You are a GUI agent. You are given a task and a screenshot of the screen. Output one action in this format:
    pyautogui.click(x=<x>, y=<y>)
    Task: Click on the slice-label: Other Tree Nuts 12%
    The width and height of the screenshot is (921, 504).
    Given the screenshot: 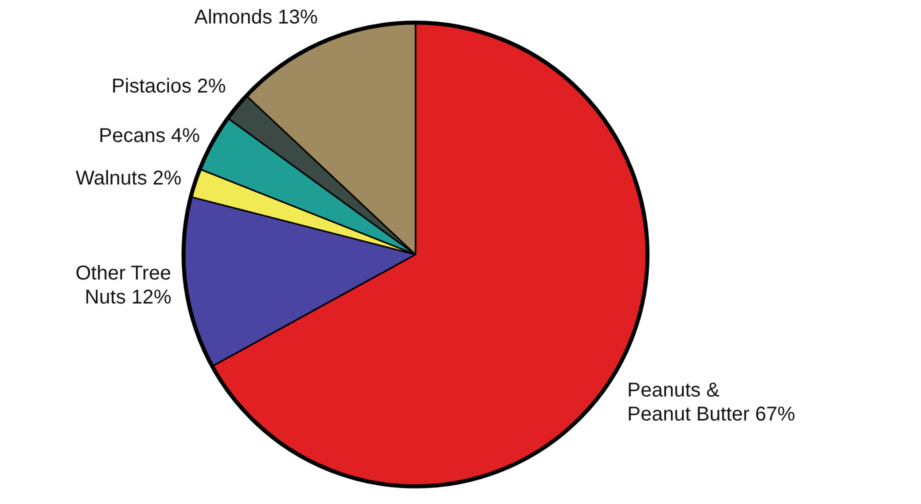 What is the action you would take?
    pyautogui.click(x=123, y=285)
    